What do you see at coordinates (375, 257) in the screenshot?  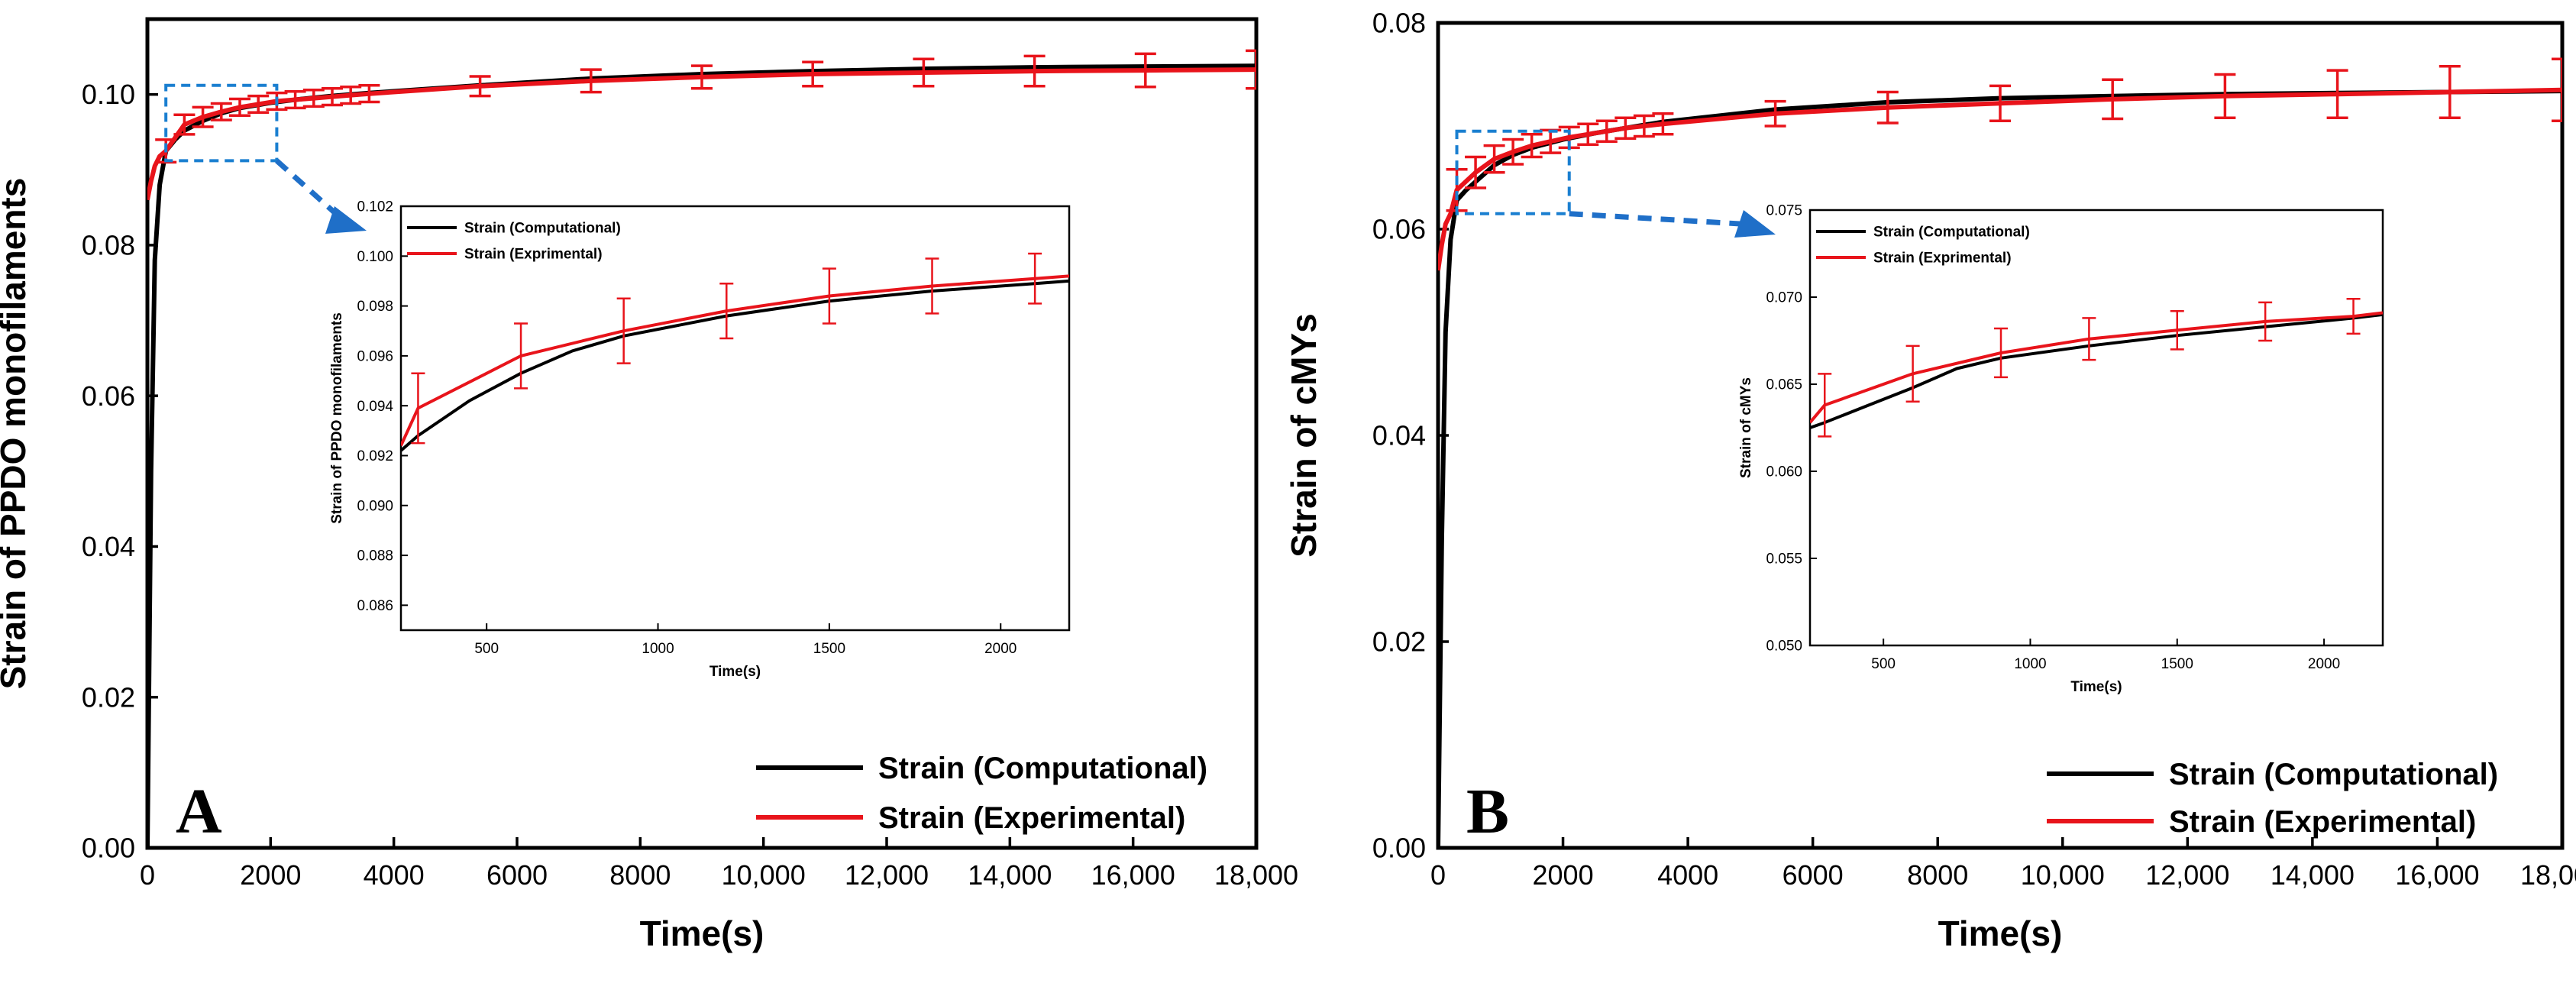 I see `inset-y-tick-label: 0.100` at bounding box center [375, 257].